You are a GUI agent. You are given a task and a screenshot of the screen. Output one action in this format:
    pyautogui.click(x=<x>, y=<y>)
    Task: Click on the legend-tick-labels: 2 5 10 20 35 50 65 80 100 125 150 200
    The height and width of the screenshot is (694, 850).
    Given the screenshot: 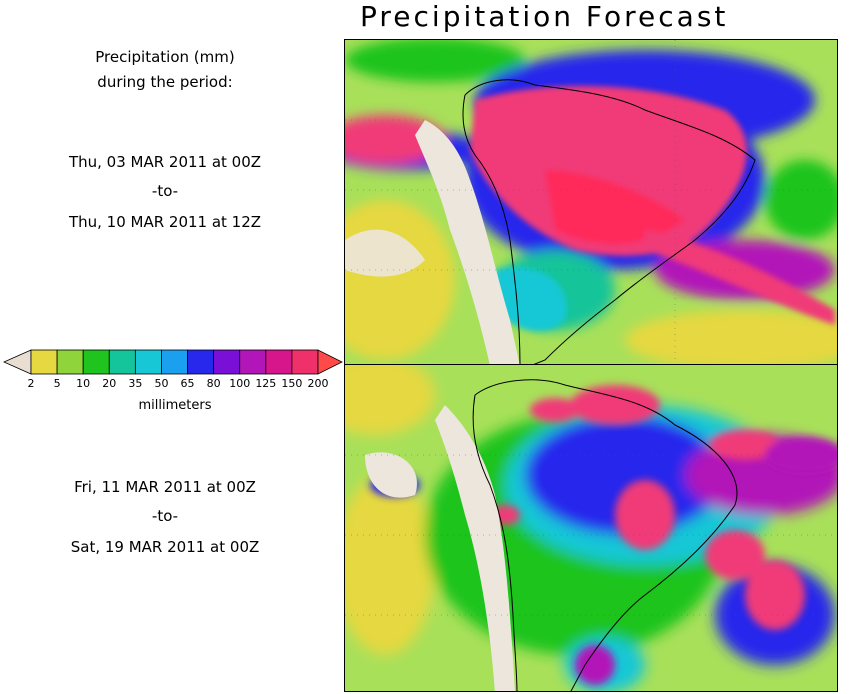 What is the action you would take?
    pyautogui.click(x=175, y=384)
    